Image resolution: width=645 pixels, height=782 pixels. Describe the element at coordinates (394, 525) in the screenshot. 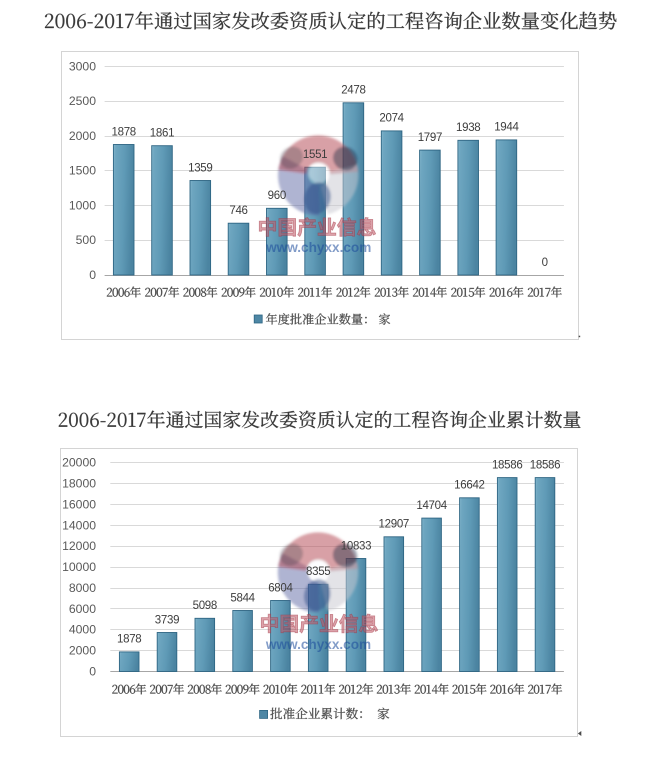

I see `svg-text: 12907` at that location.